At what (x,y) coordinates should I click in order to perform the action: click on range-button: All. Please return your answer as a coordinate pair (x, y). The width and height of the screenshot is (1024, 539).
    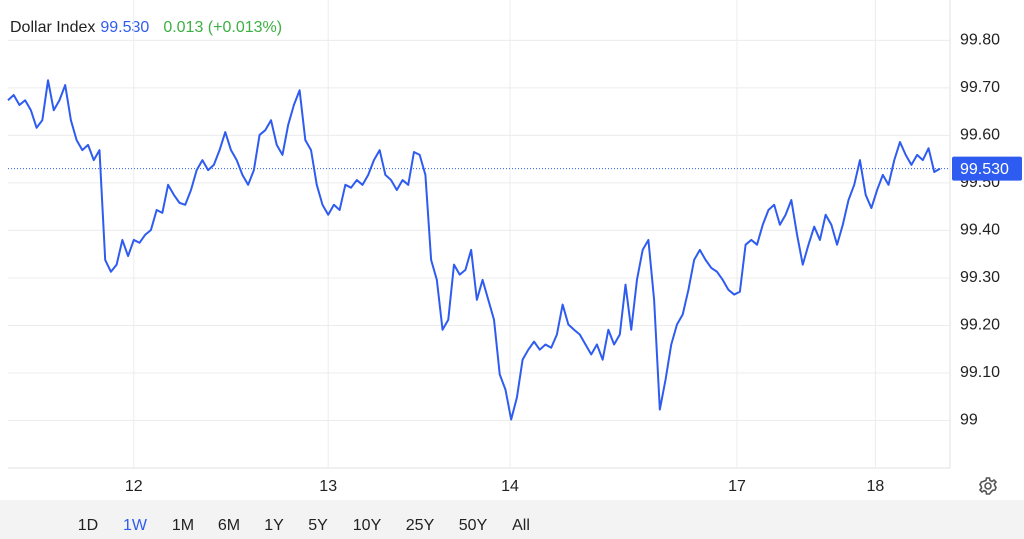
    Looking at the image, I should click on (521, 525).